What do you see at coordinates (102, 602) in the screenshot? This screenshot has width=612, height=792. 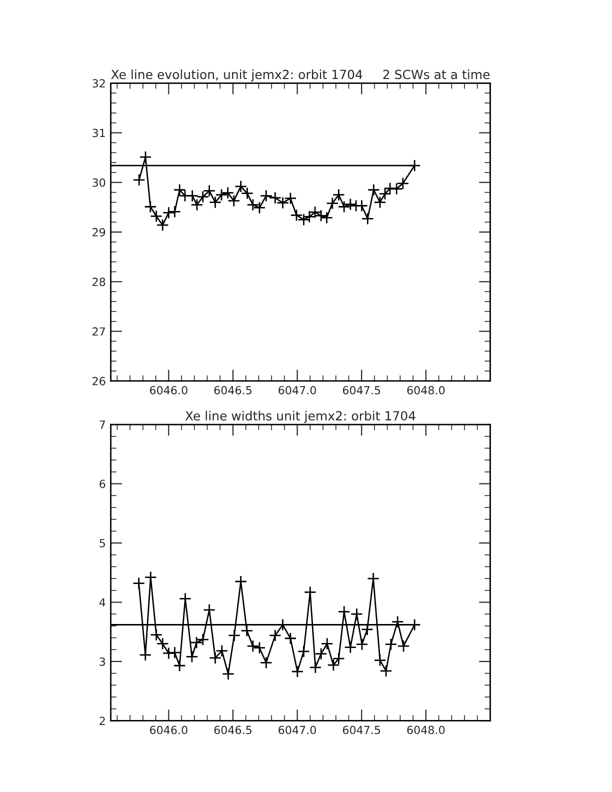 I see `y-tick-label: 4` at bounding box center [102, 602].